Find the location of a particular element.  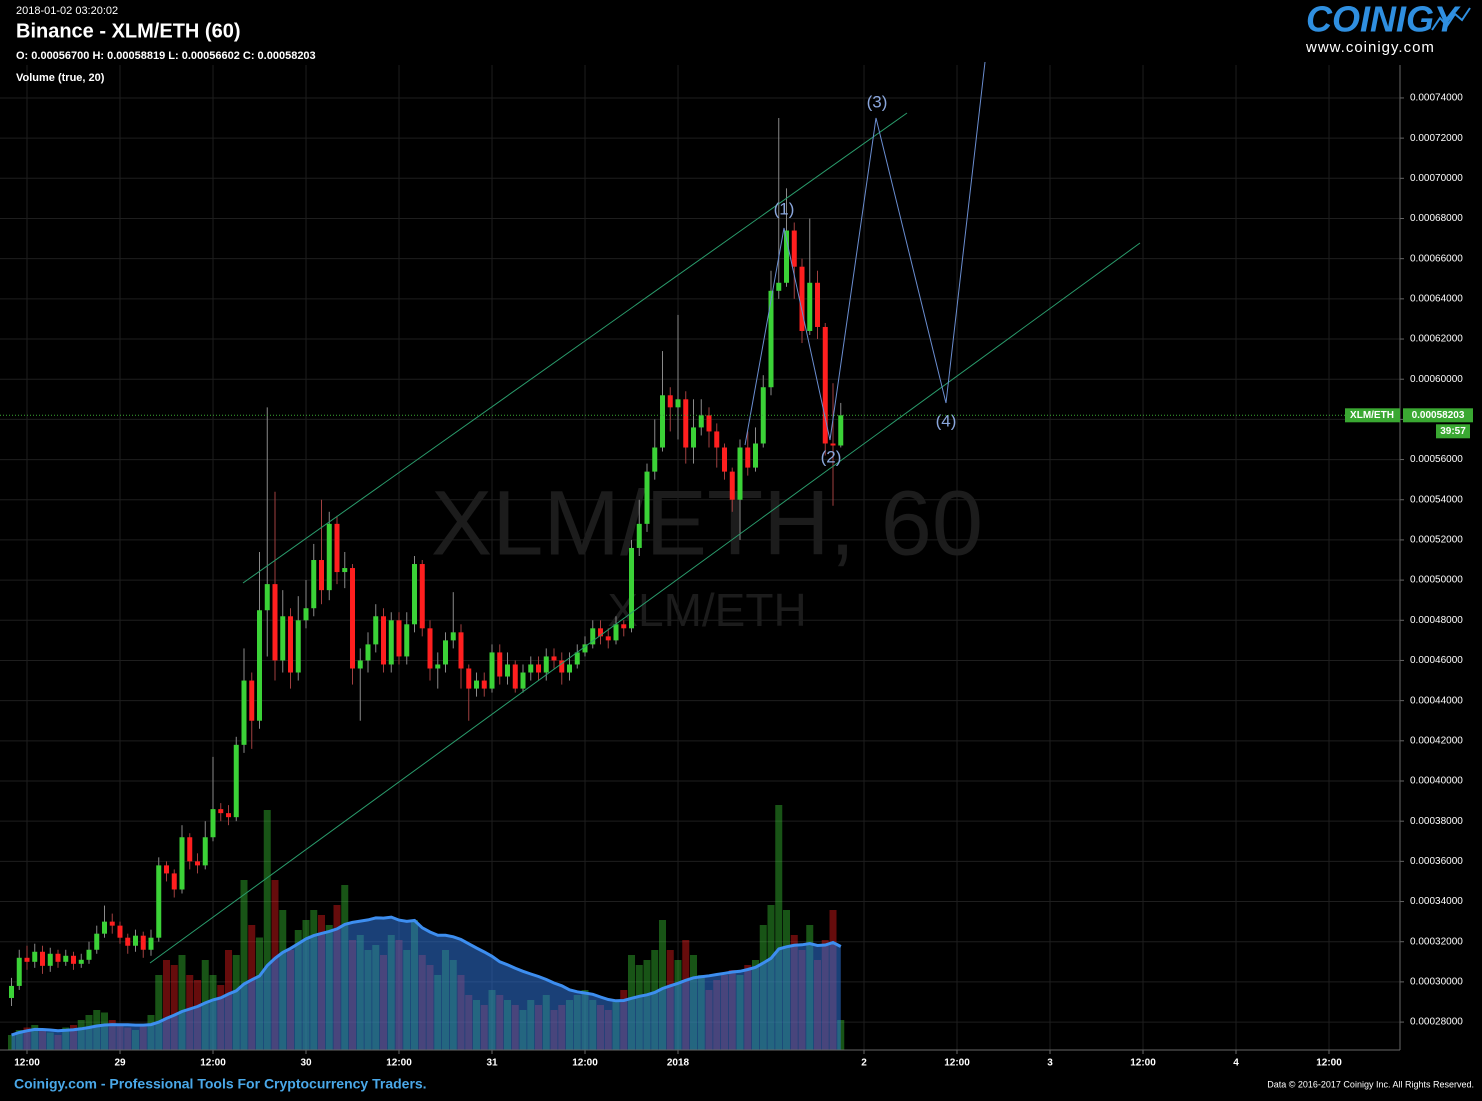

tag-symbol: XLM/ETH is located at coordinates (1372, 415).